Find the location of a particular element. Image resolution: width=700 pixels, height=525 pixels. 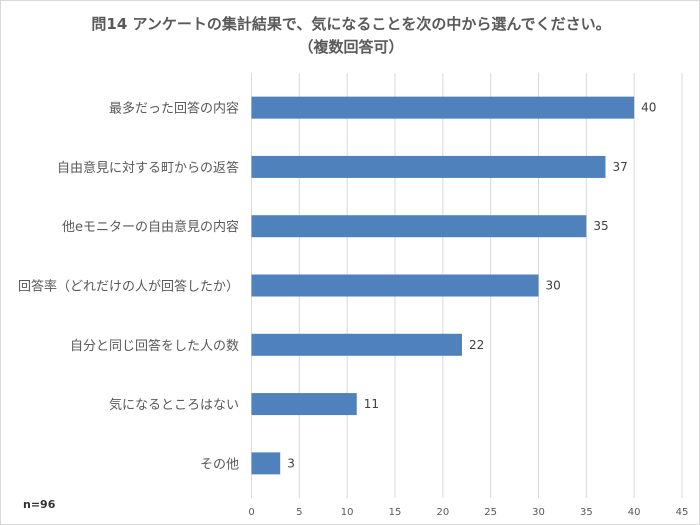

chart-title: 問14 アンケートの集計結果で、気になることを次の中から選んでください。 is located at coordinates (351, 24).